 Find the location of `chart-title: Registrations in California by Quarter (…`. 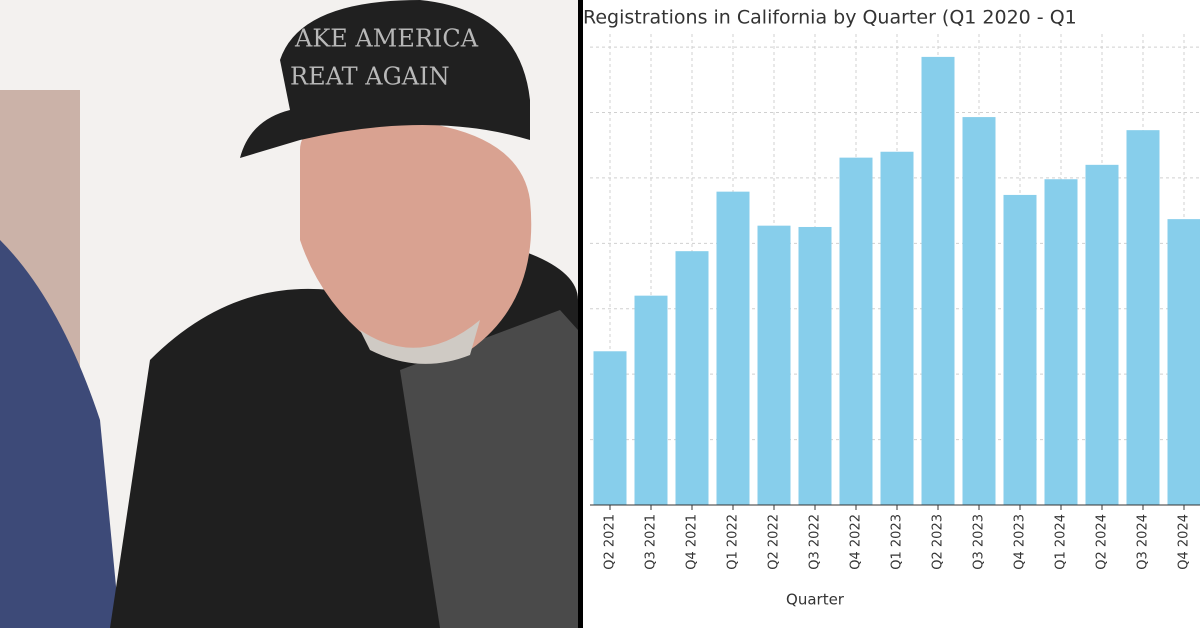

chart-title: Registrations in California by Quarter (… is located at coordinates (830, 18).